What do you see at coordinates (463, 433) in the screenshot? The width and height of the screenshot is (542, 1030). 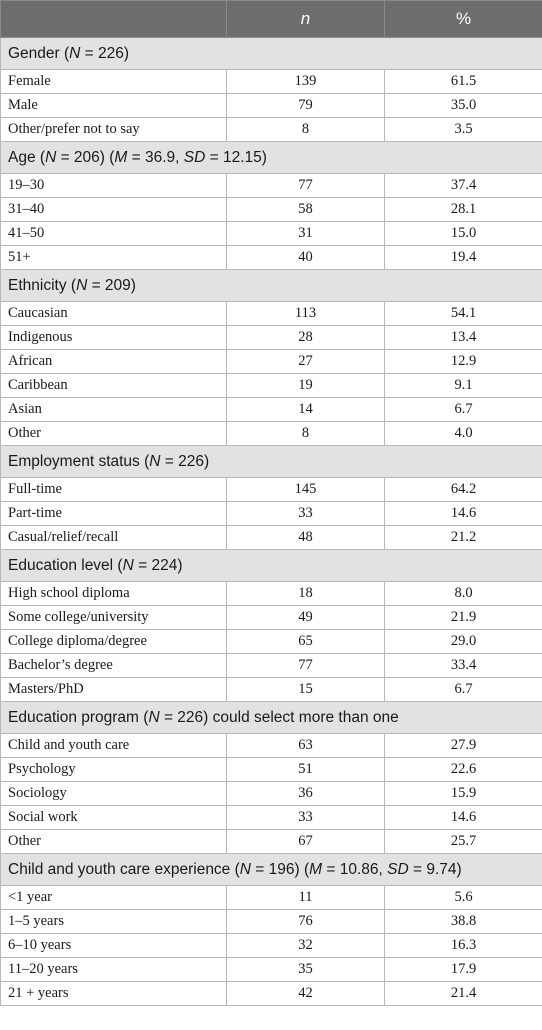 I see `row-percent: 4.0` at bounding box center [463, 433].